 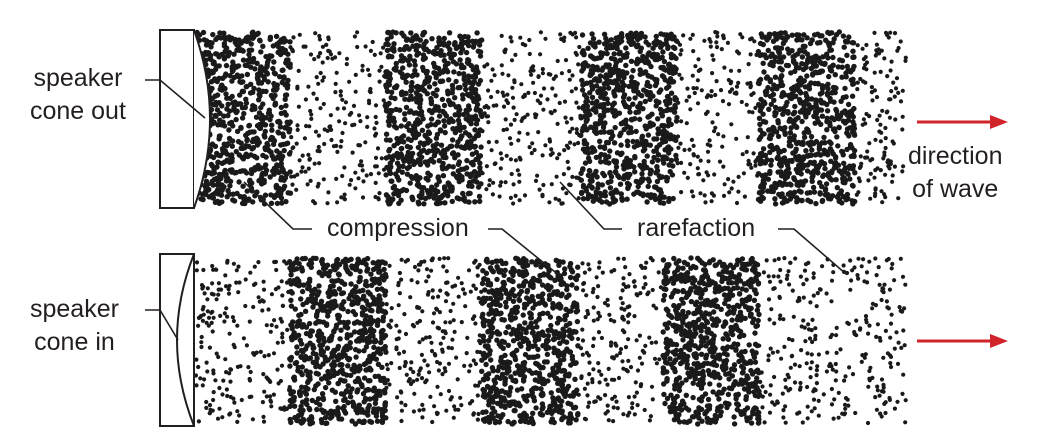 I want to click on speaker-cone-out-label: speaker cone out, so click(x=78, y=94).